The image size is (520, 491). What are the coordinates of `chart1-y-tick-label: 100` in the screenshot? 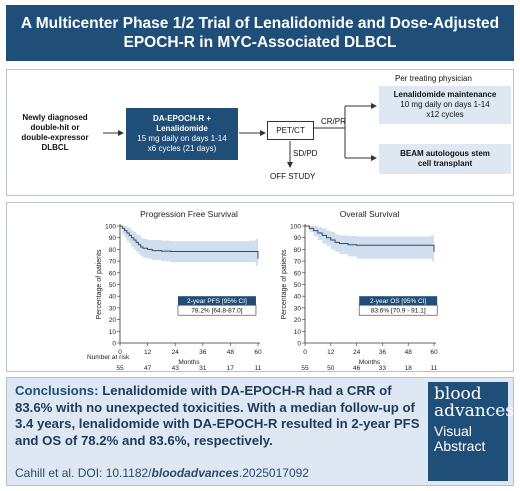 It's located at (110, 227).